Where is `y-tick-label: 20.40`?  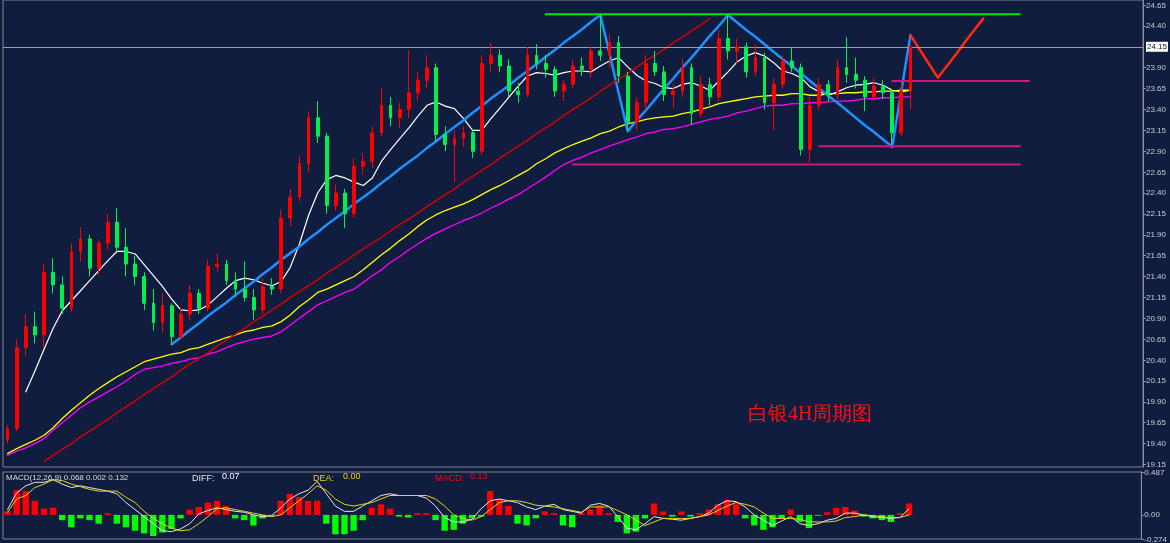 y-tick-label: 20.40 is located at coordinates (1156, 360).